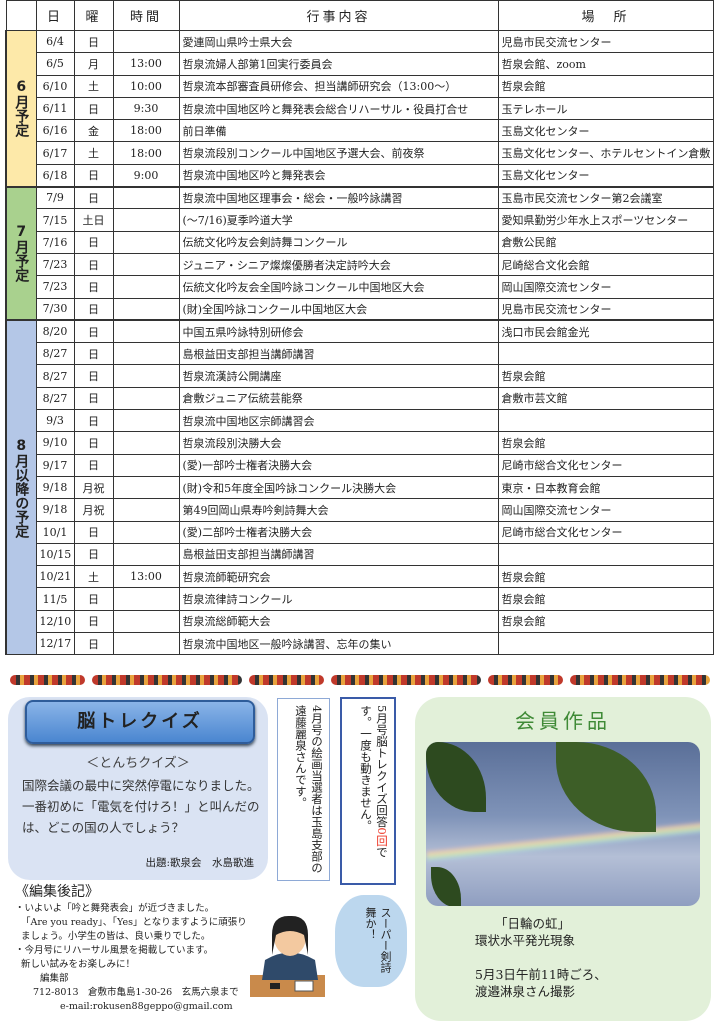 The image size is (717, 1024). I want to click on time-cell: 10:00, so click(146, 86).